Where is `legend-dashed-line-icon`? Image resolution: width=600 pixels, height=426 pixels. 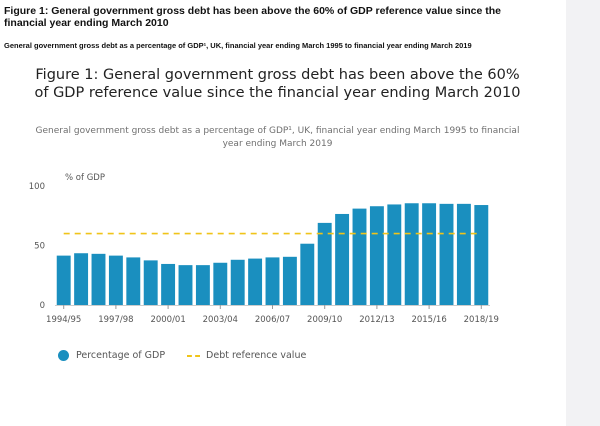
legend-dashed-line-icon is located at coordinates (194, 355).